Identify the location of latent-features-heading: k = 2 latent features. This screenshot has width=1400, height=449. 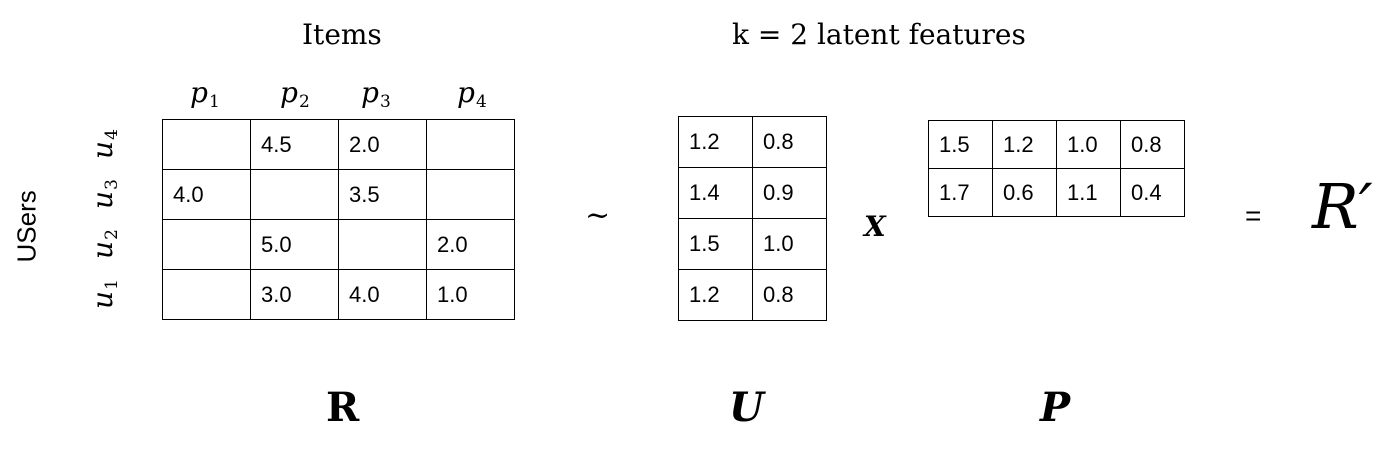
(879, 34).